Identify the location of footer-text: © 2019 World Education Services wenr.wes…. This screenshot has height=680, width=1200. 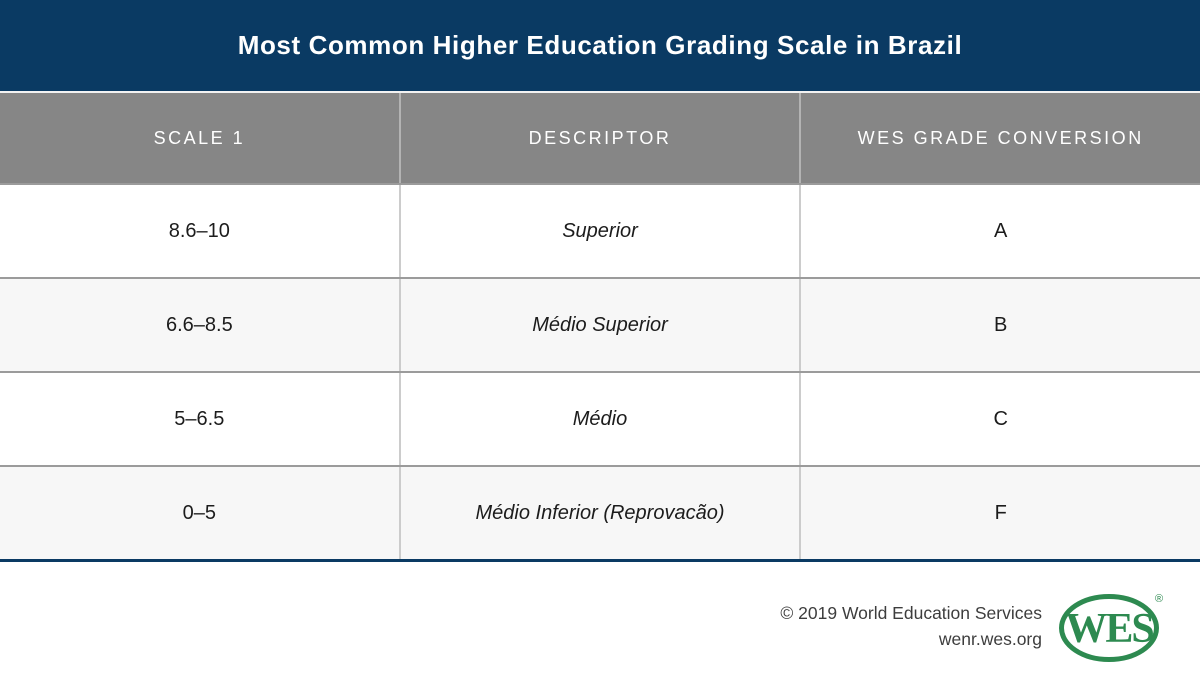
(911, 626).